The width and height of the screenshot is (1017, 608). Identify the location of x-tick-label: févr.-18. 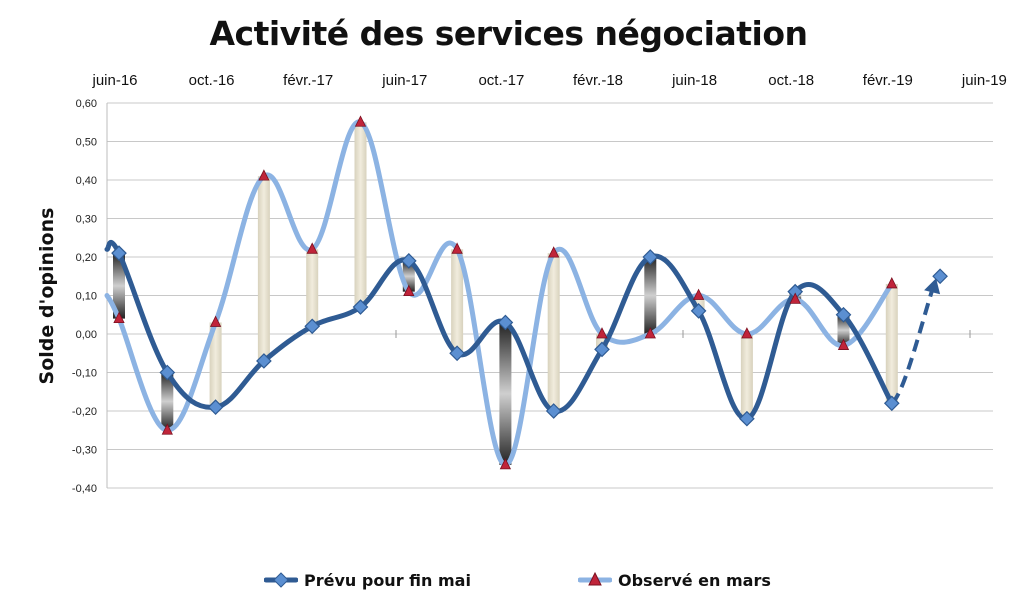
(598, 80).